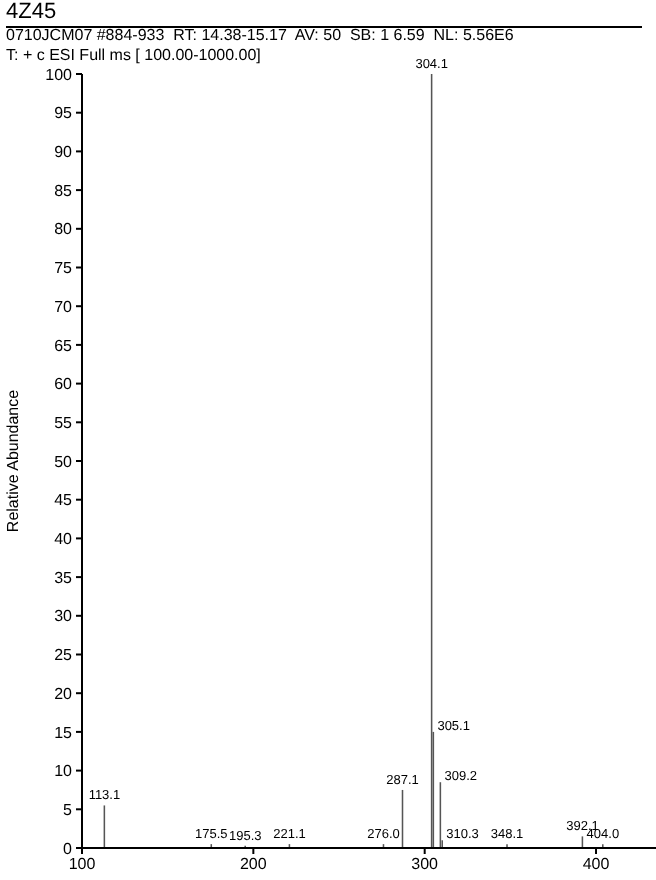  I want to click on x-tick-label: 200, so click(253, 864).